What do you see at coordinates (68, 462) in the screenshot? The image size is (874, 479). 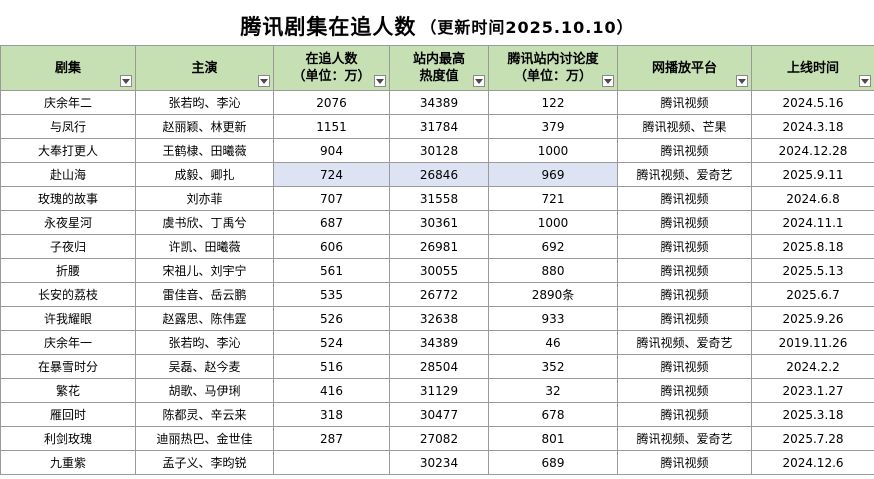 I see `cell-drama: 九重紫` at bounding box center [68, 462].